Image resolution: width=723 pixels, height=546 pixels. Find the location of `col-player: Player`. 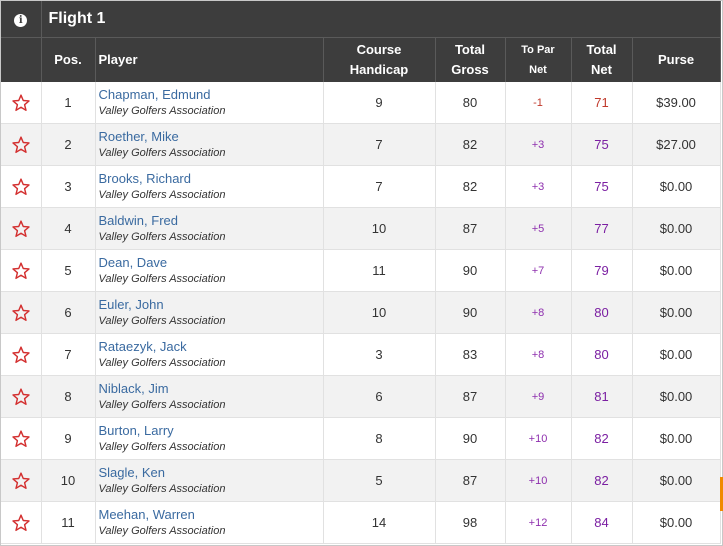

col-player: Player is located at coordinates (209, 59).